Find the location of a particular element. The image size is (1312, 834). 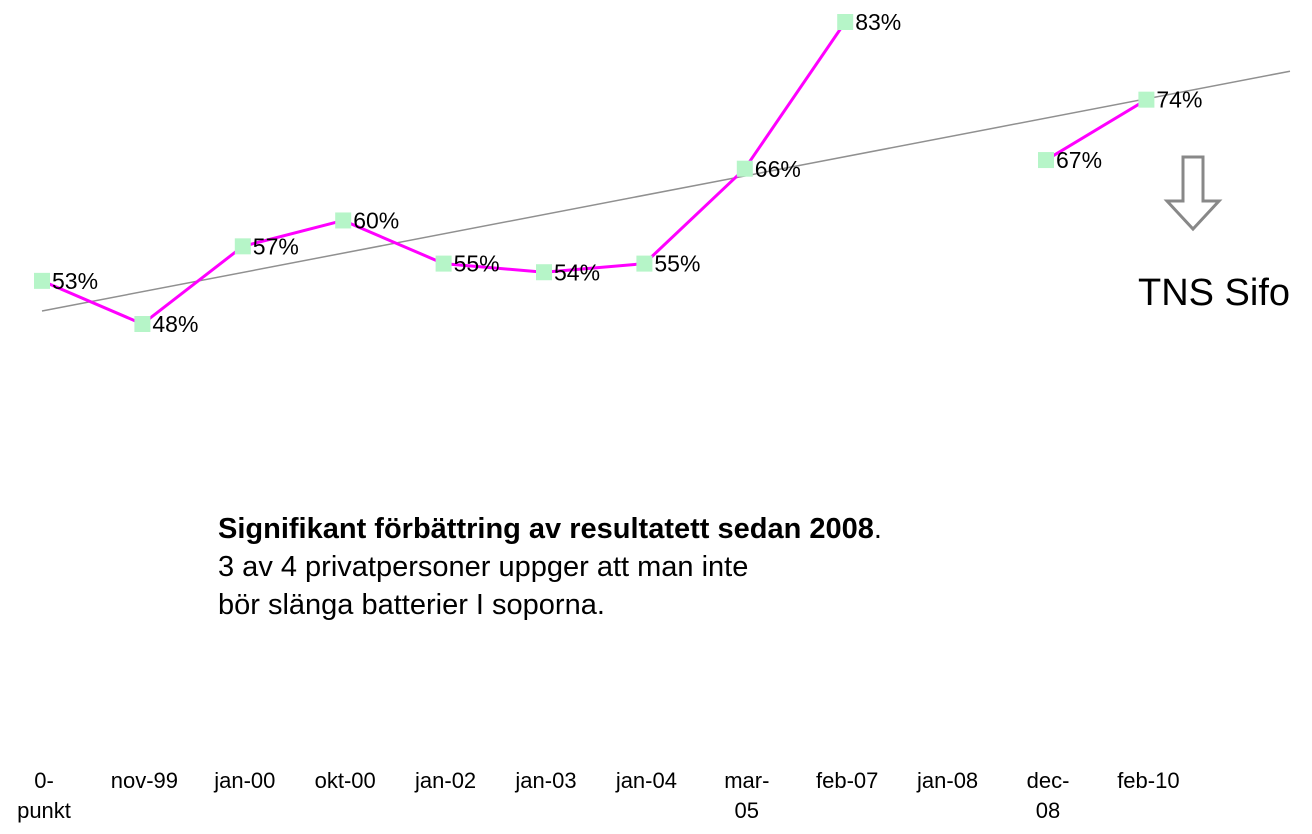

x-tick-label: okt-00 is located at coordinates (345, 780).